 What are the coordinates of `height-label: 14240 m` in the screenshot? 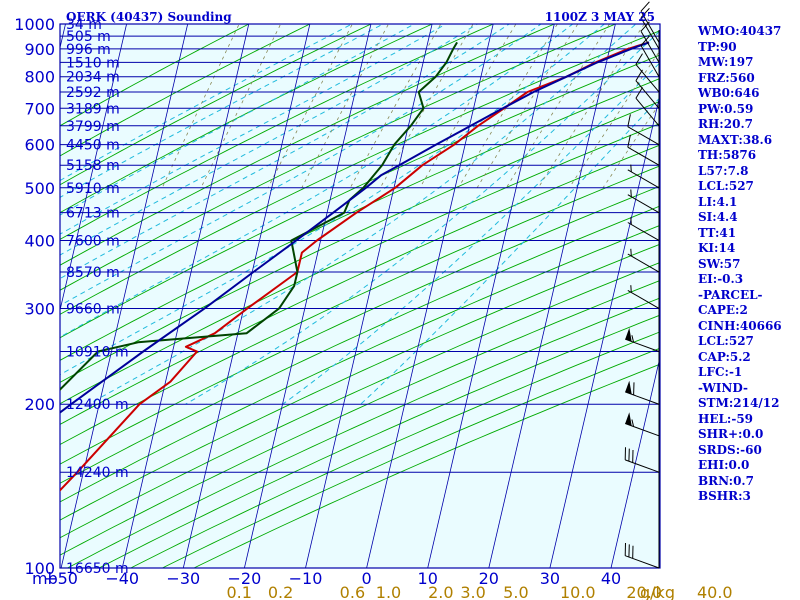 It's located at (97, 473).